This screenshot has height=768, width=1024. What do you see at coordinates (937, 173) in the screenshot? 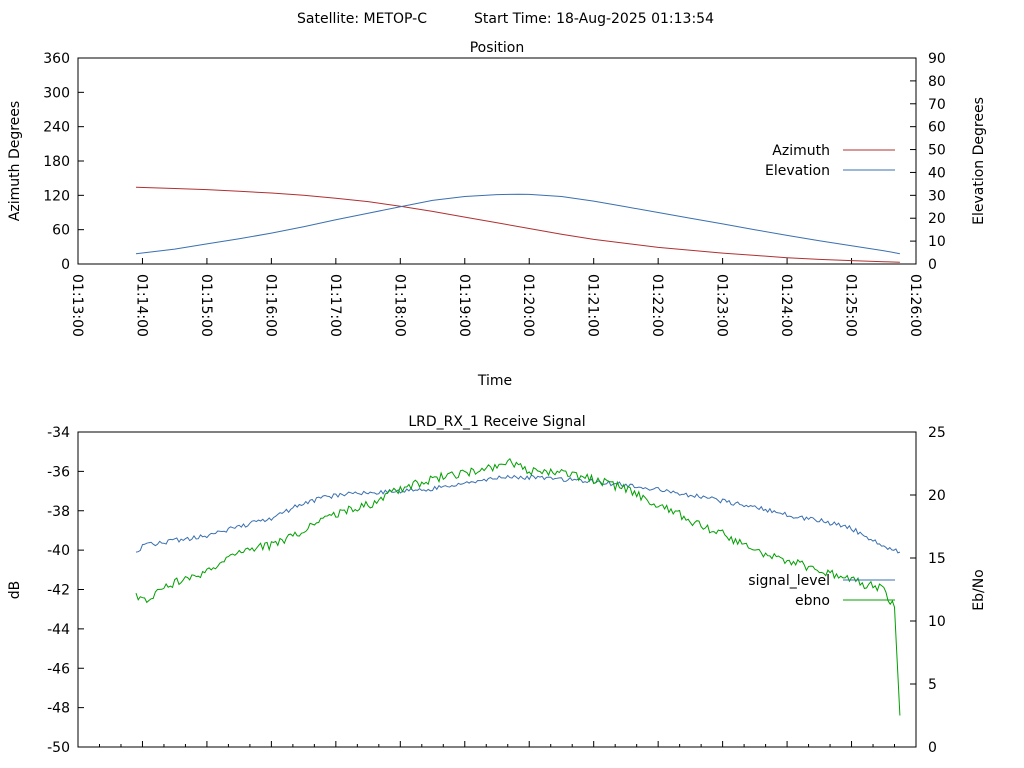
I see `position-y-right-tick-label: 40` at bounding box center [937, 173].